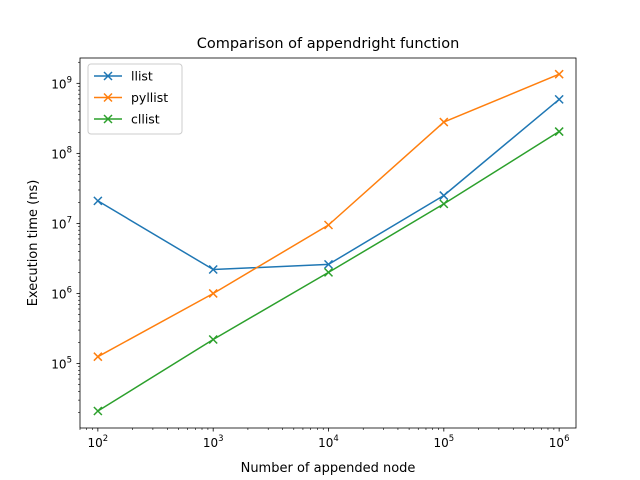 The image size is (640, 480). What do you see at coordinates (142, 76) in the screenshot?
I see `legend-label-llist: llist` at bounding box center [142, 76].